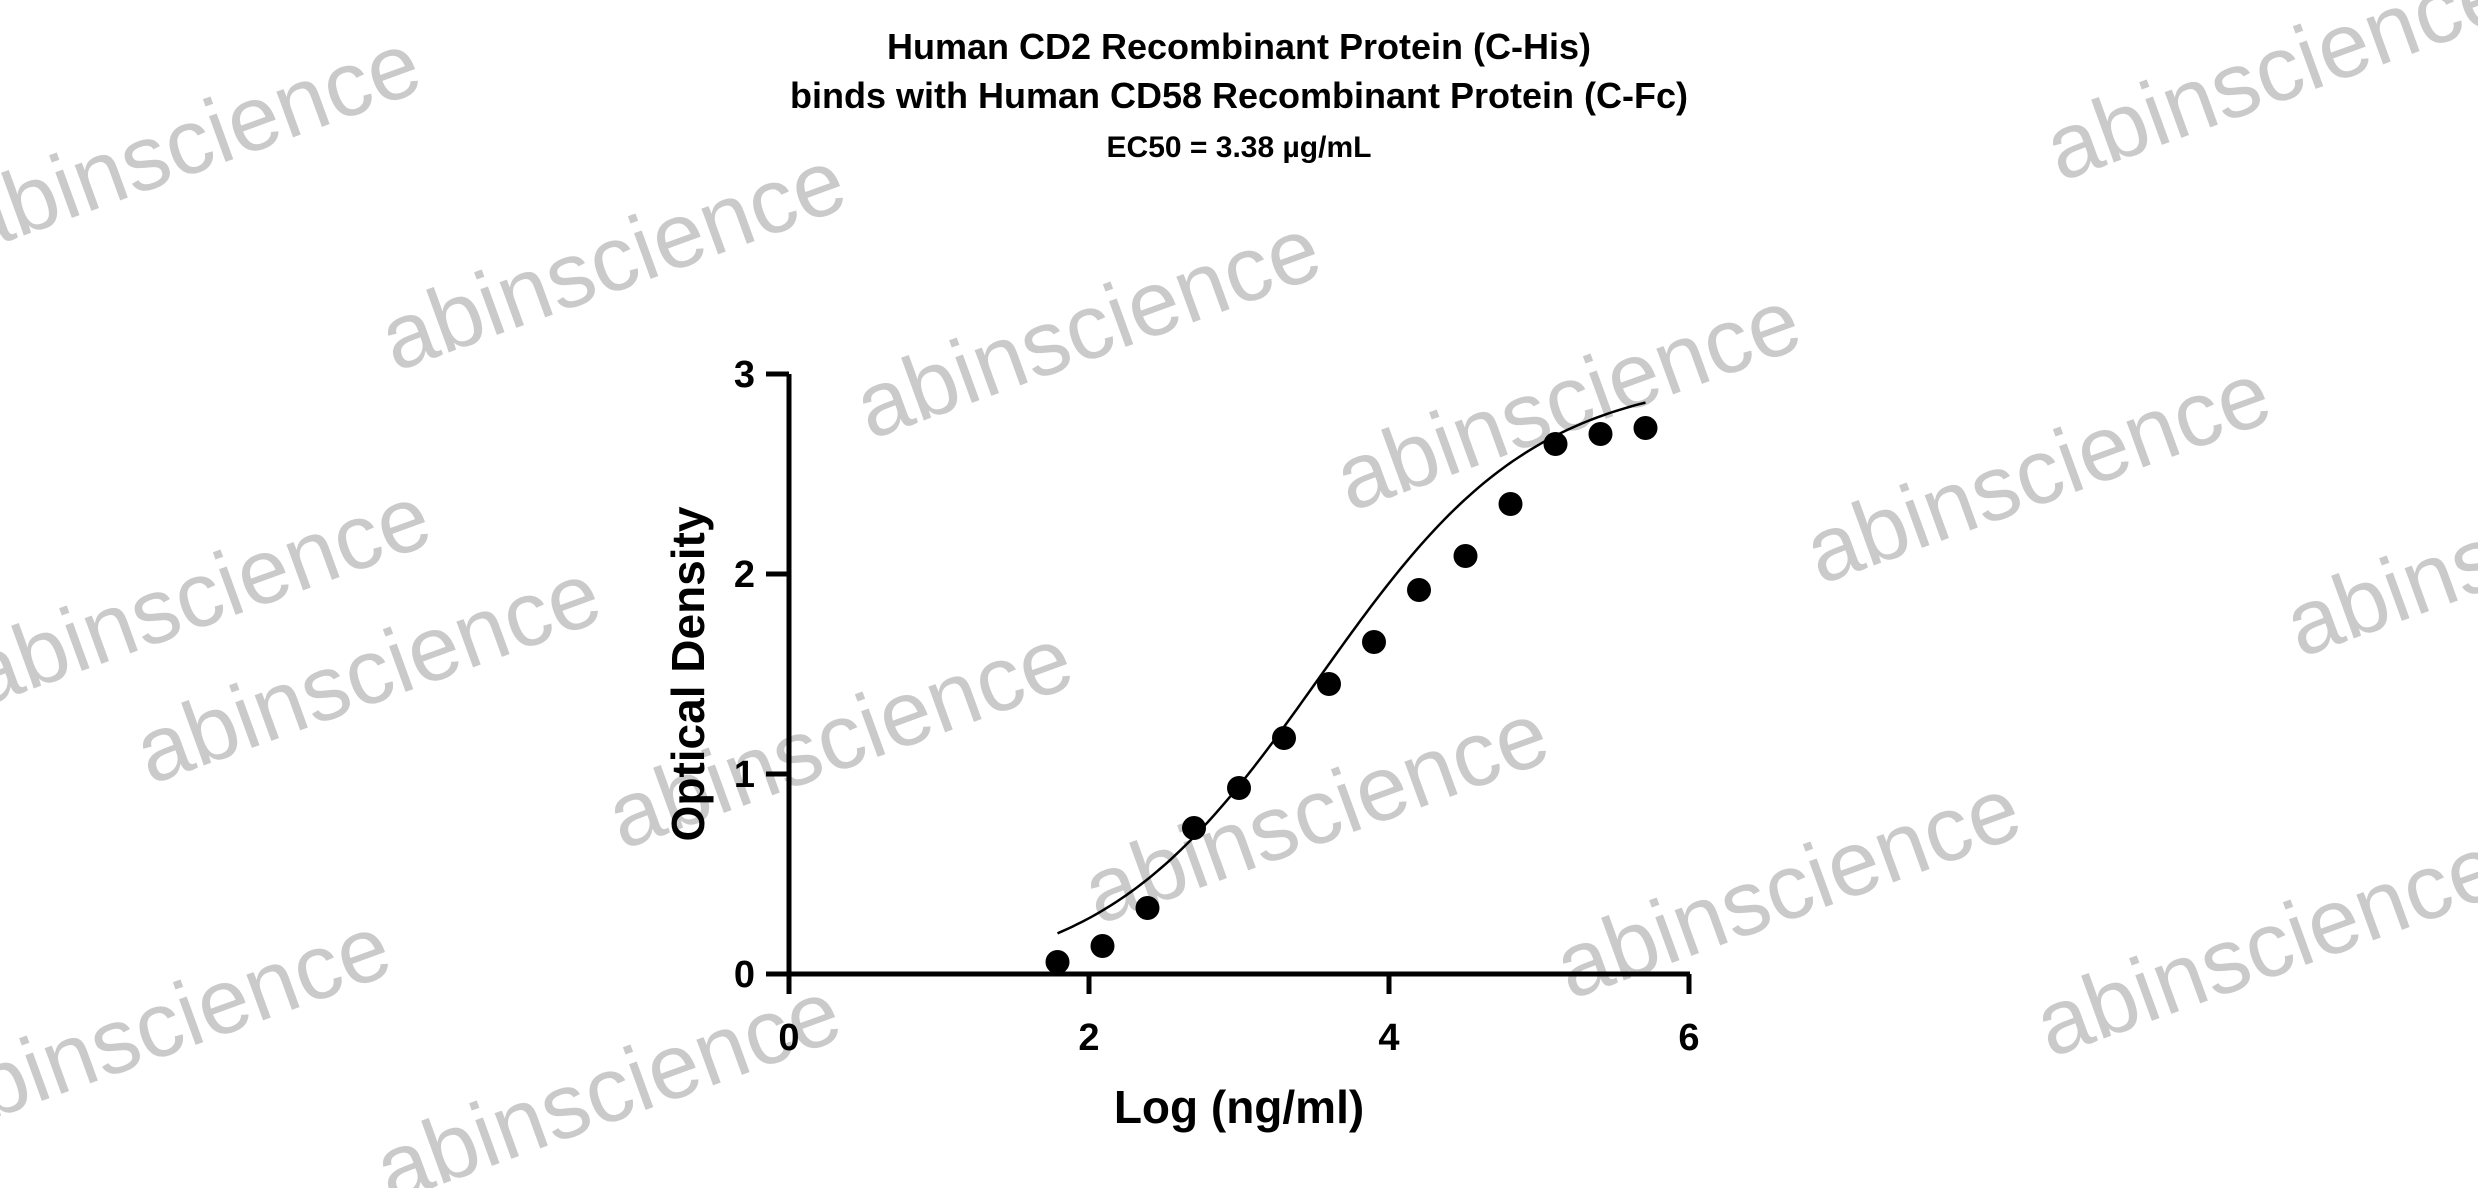 This screenshot has height=1188, width=2478. What do you see at coordinates (1088, 1038) in the screenshot?
I see `x-tick-label: 2` at bounding box center [1088, 1038].